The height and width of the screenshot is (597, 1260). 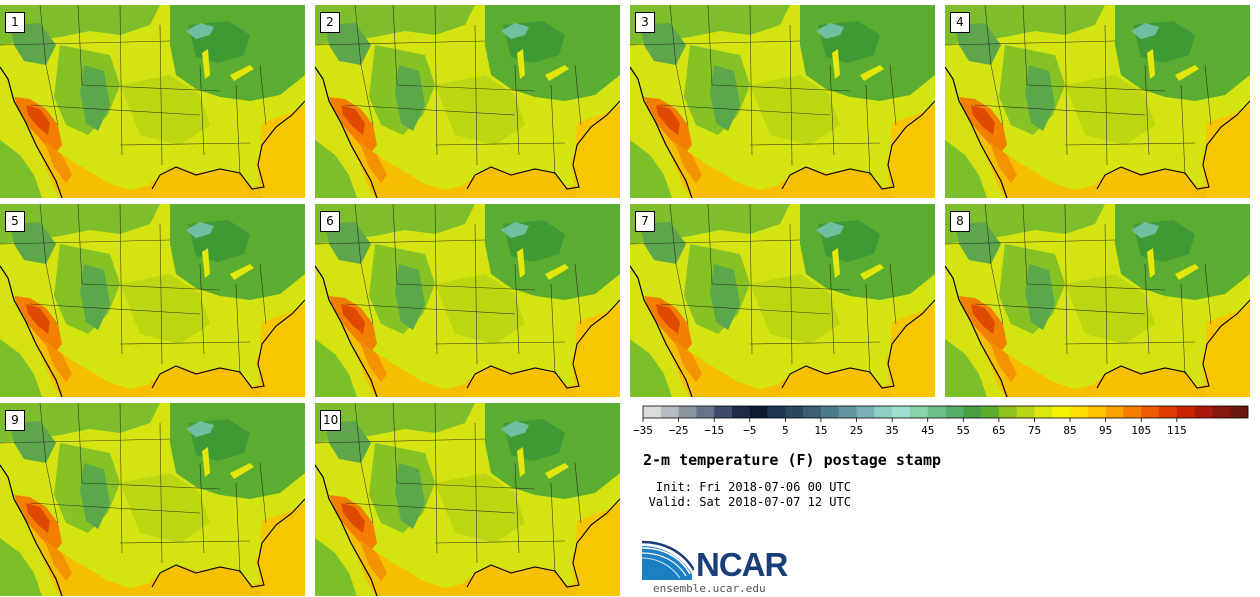 I want to click on valid-label: Valid:, so click(x=670, y=502).